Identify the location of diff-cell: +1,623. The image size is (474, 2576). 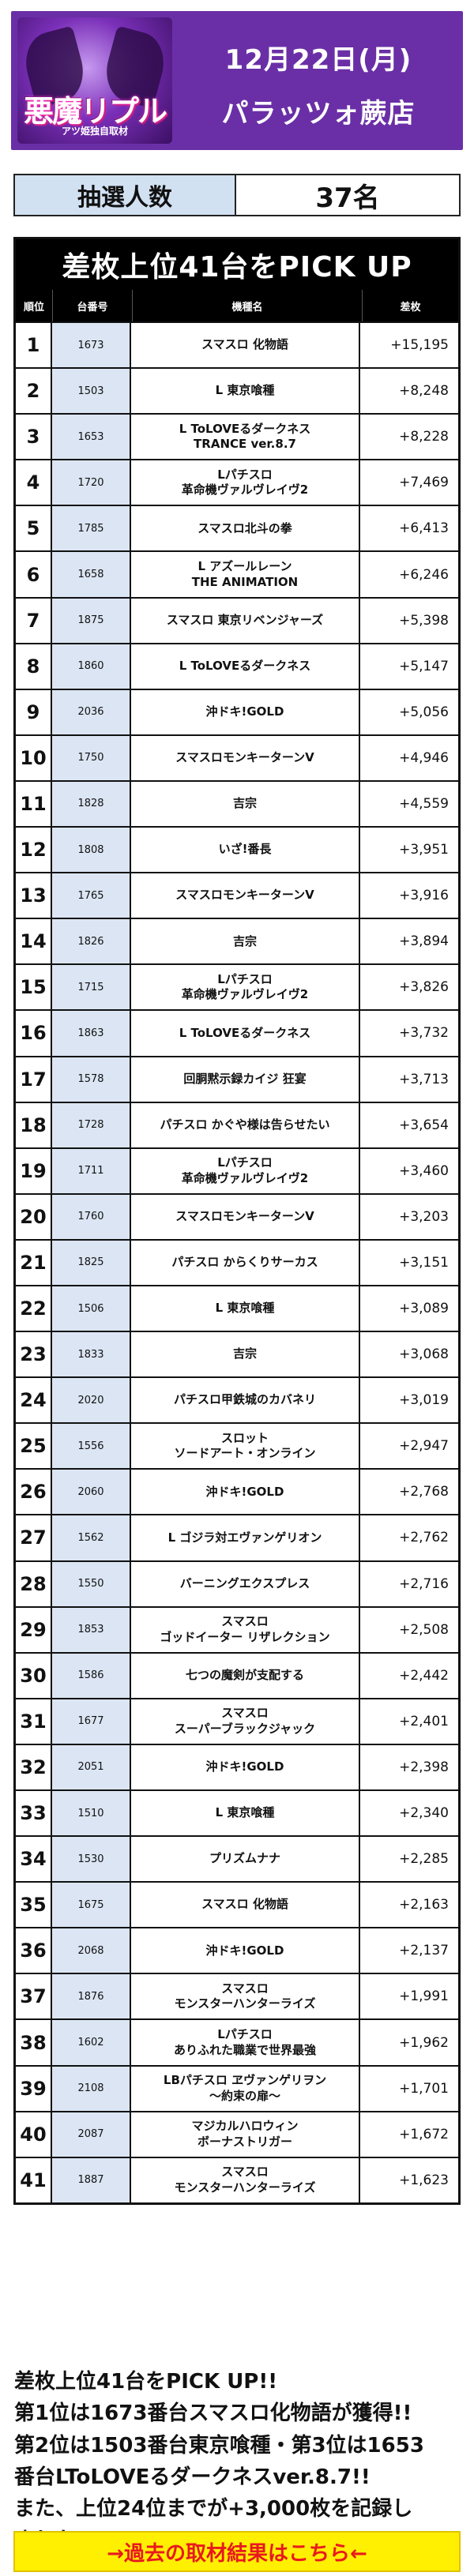
(424, 2180).